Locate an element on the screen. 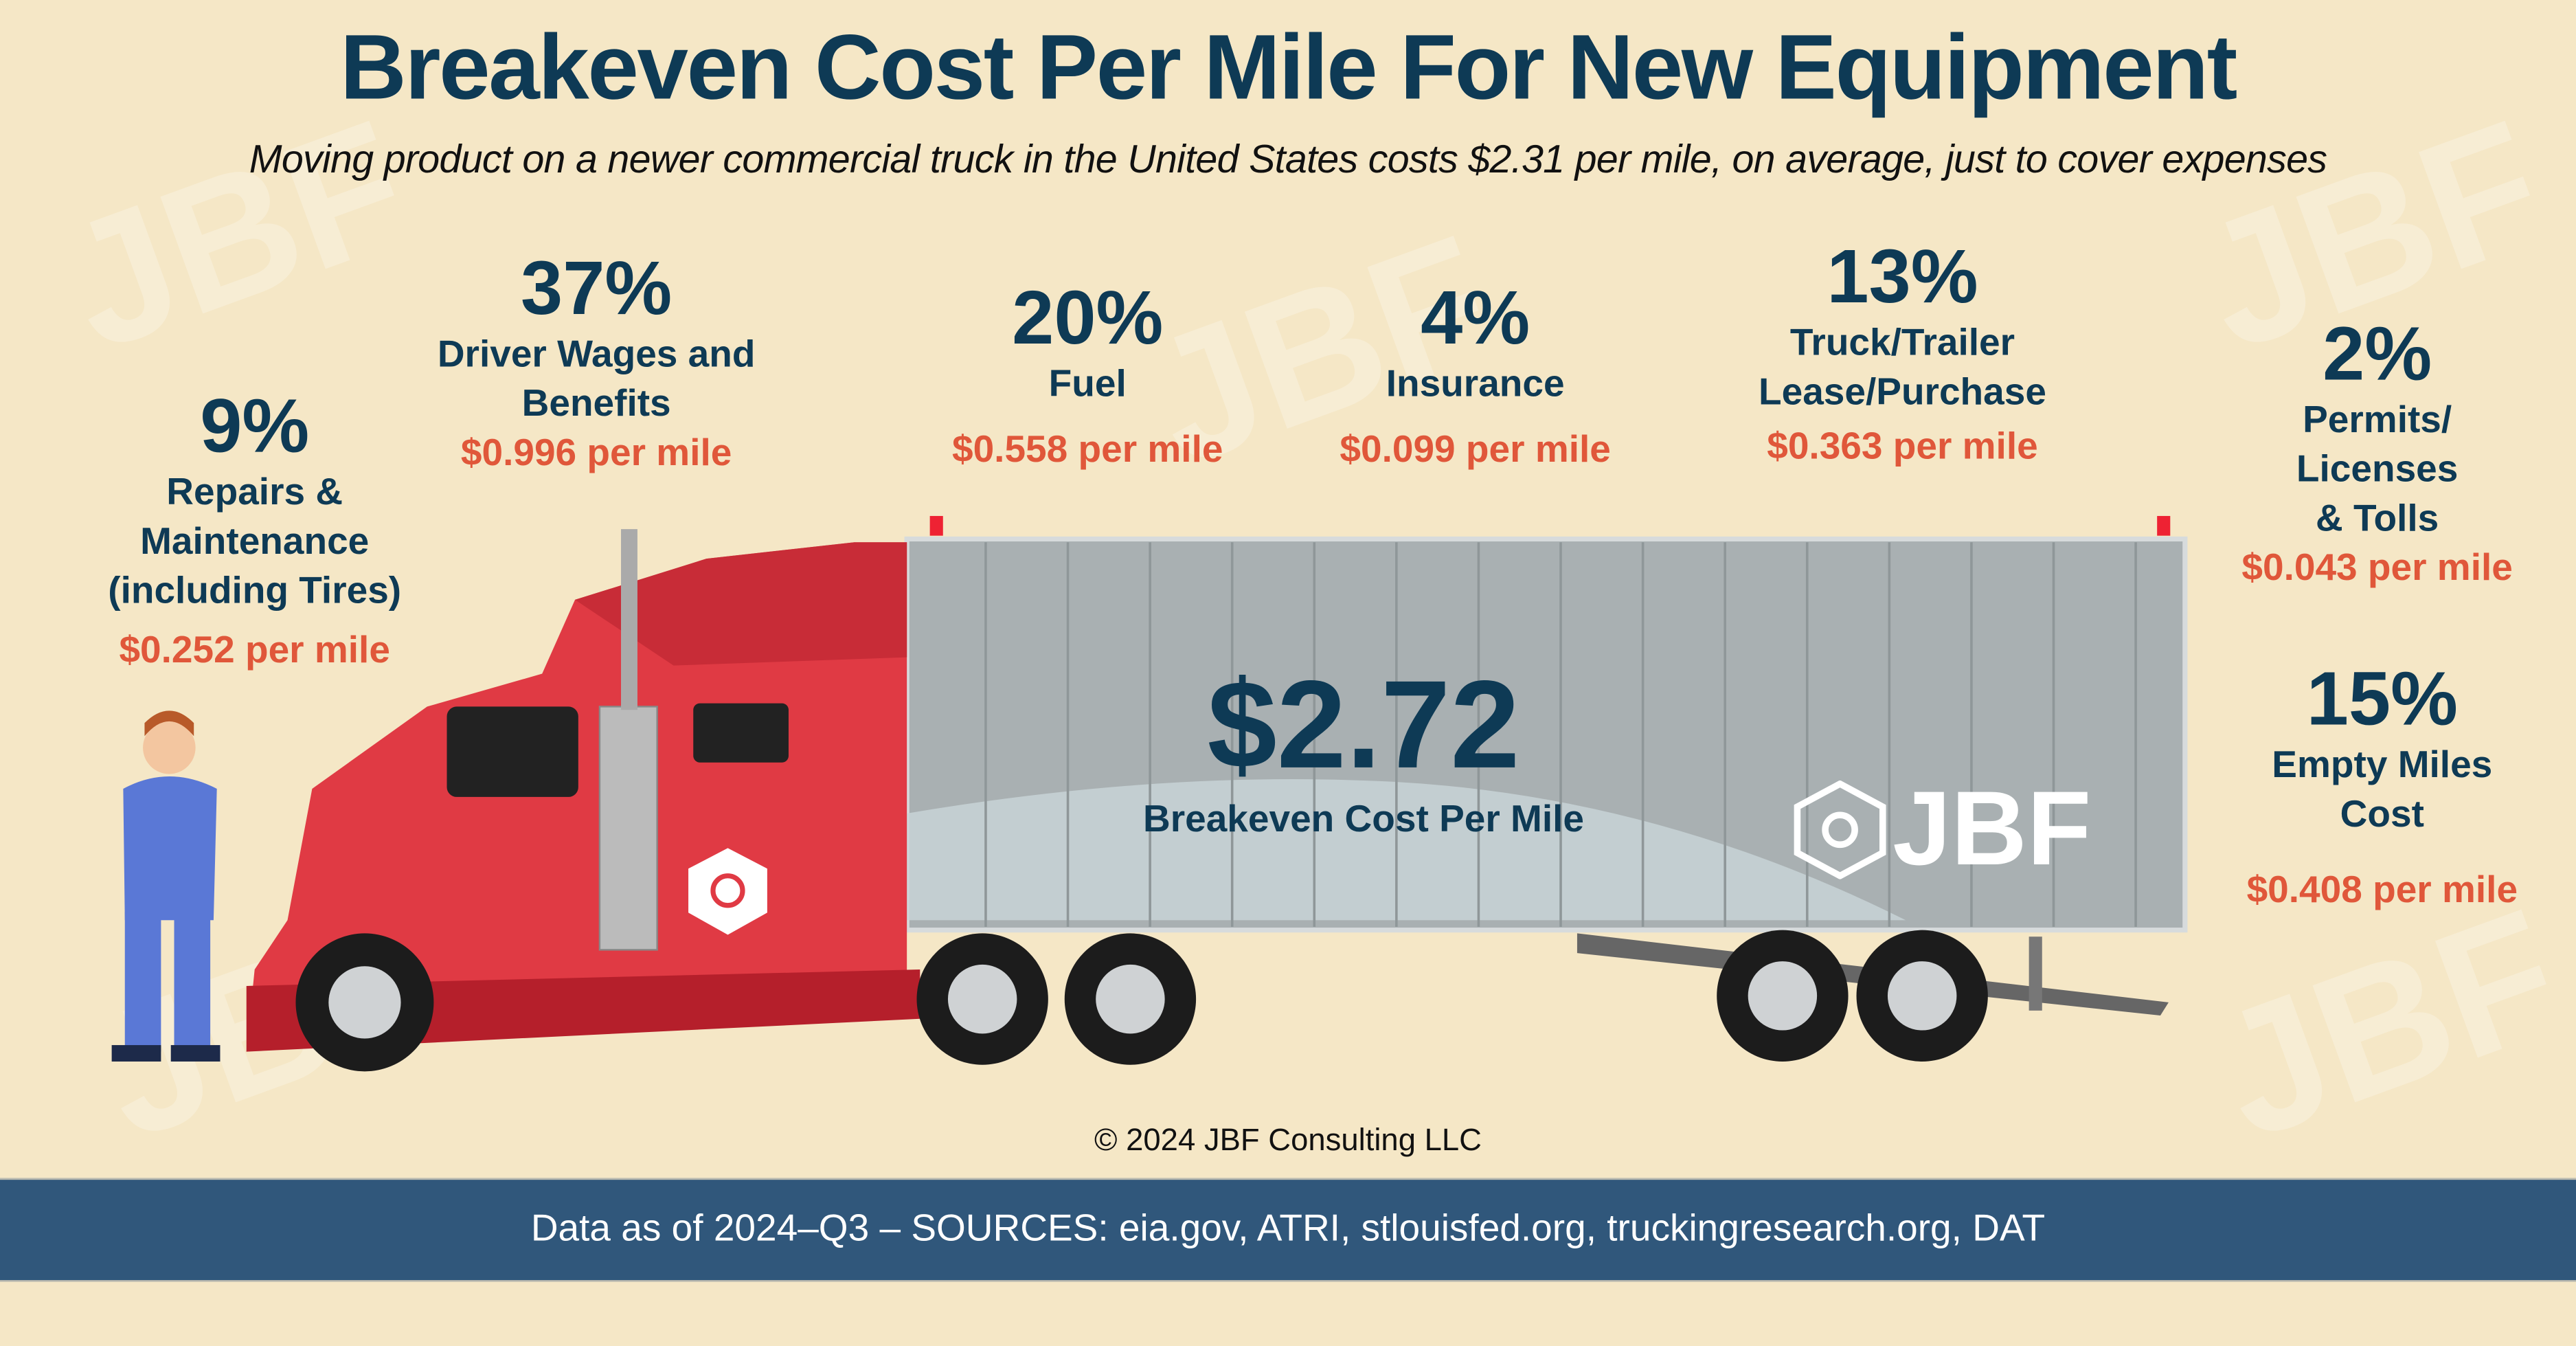  stat-label: Permits/ is located at coordinates (2377, 419).